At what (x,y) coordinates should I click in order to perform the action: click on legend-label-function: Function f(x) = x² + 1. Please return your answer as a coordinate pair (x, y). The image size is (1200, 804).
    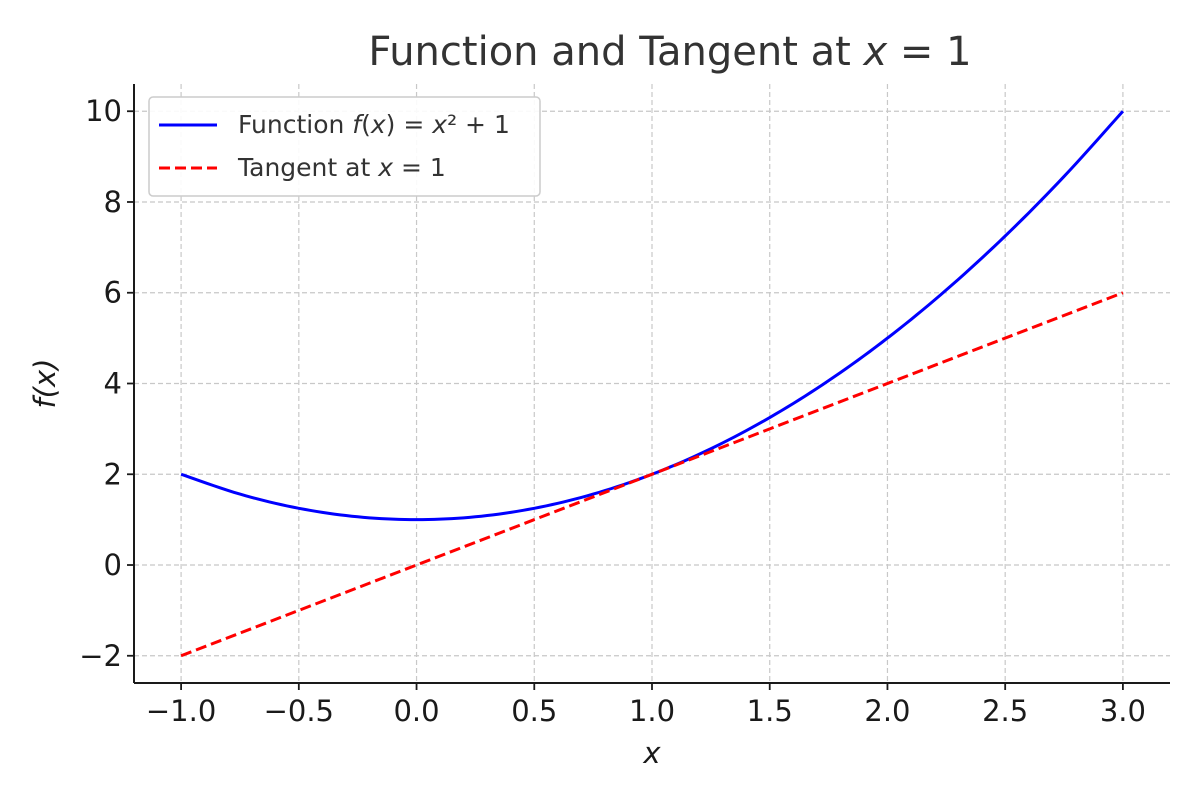
    Looking at the image, I should click on (374, 124).